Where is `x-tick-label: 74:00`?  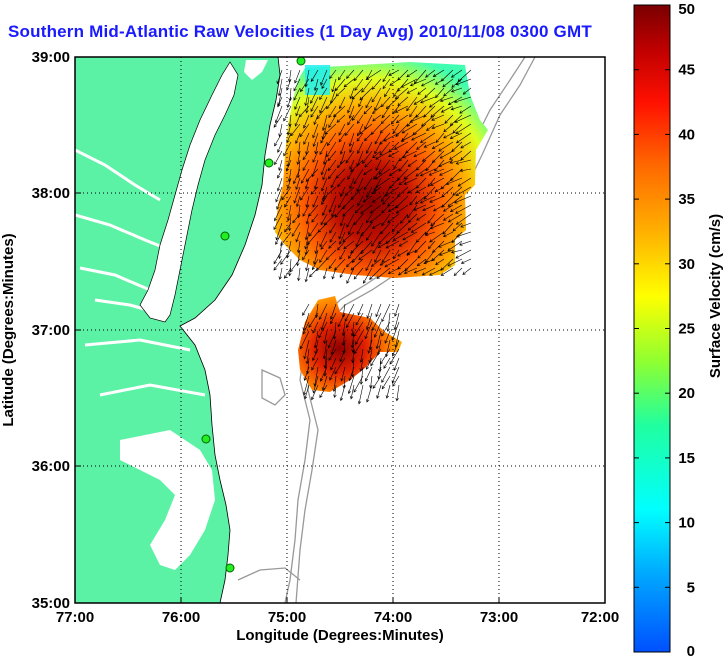
x-tick-label: 74:00 is located at coordinates (393, 617).